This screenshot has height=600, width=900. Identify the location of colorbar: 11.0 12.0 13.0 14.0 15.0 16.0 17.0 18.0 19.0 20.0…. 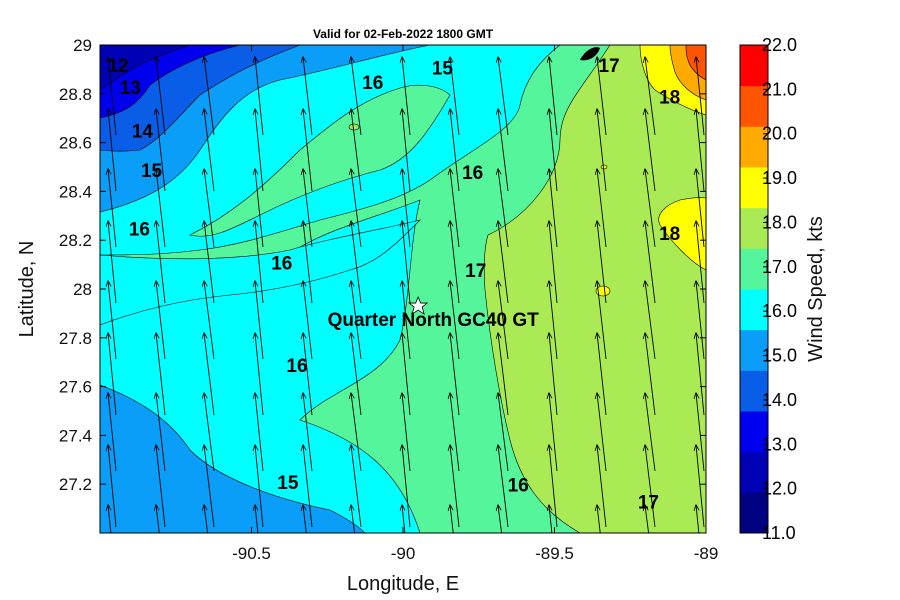
(768, 289).